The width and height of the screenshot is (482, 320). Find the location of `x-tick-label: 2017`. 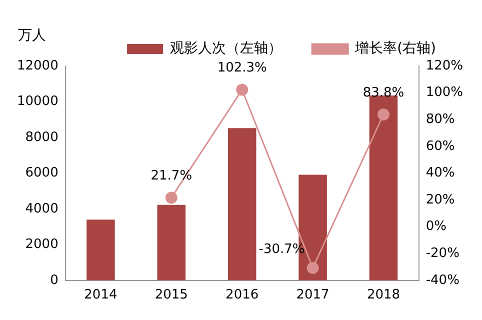

x-tick-label: 2017 is located at coordinates (313, 295).